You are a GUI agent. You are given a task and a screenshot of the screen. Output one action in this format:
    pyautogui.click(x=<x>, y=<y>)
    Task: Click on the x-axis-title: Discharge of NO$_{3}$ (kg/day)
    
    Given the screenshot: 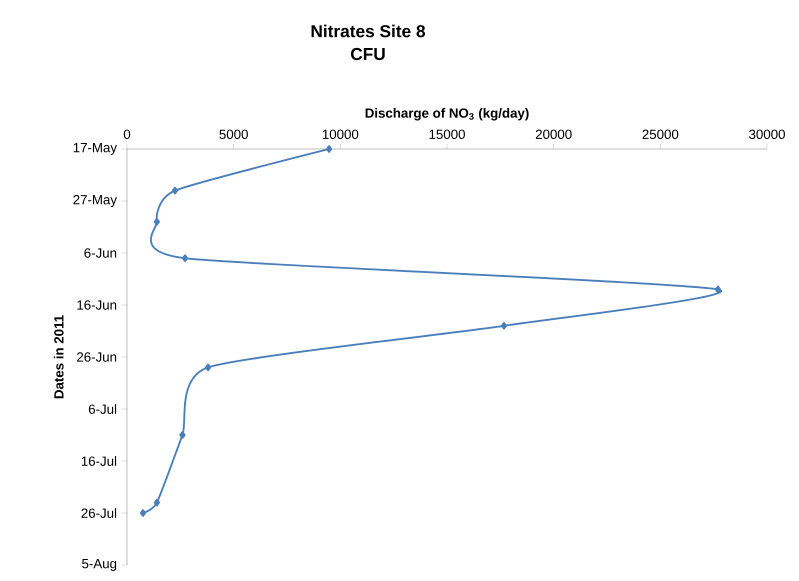 What is the action you would take?
    pyautogui.click(x=447, y=114)
    